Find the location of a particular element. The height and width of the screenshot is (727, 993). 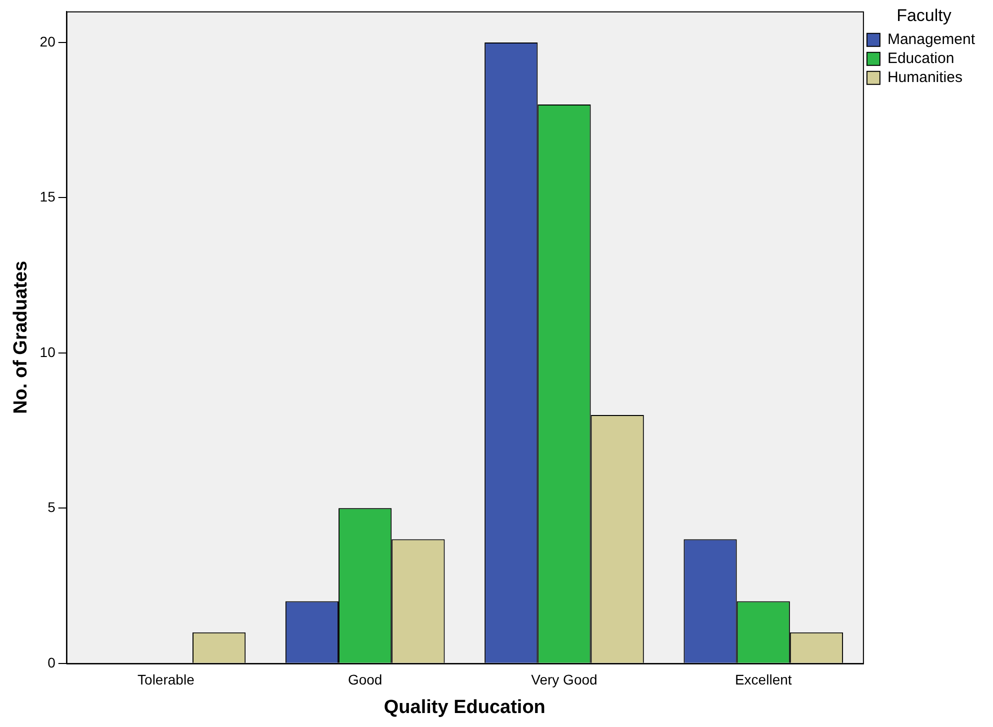

legend-label: Management is located at coordinates (931, 39).